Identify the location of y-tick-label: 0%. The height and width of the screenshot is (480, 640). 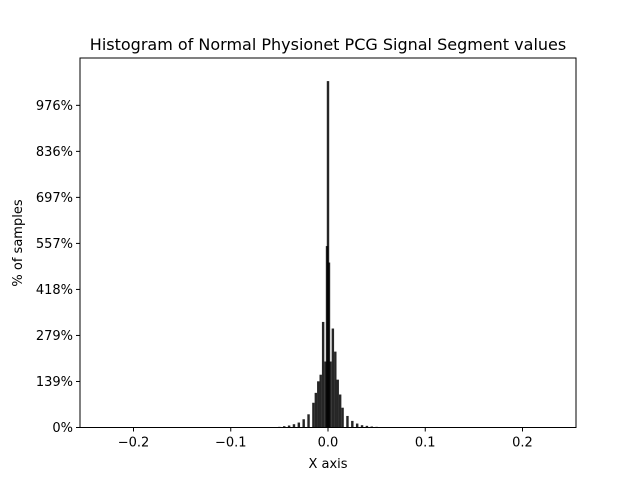
(62, 428).